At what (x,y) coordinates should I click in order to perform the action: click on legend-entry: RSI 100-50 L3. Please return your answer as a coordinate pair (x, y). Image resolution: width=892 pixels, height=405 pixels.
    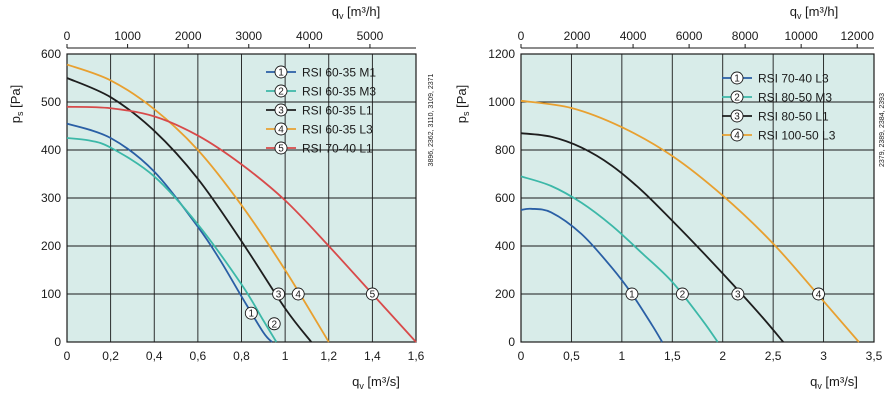
    Looking at the image, I should click on (797, 136).